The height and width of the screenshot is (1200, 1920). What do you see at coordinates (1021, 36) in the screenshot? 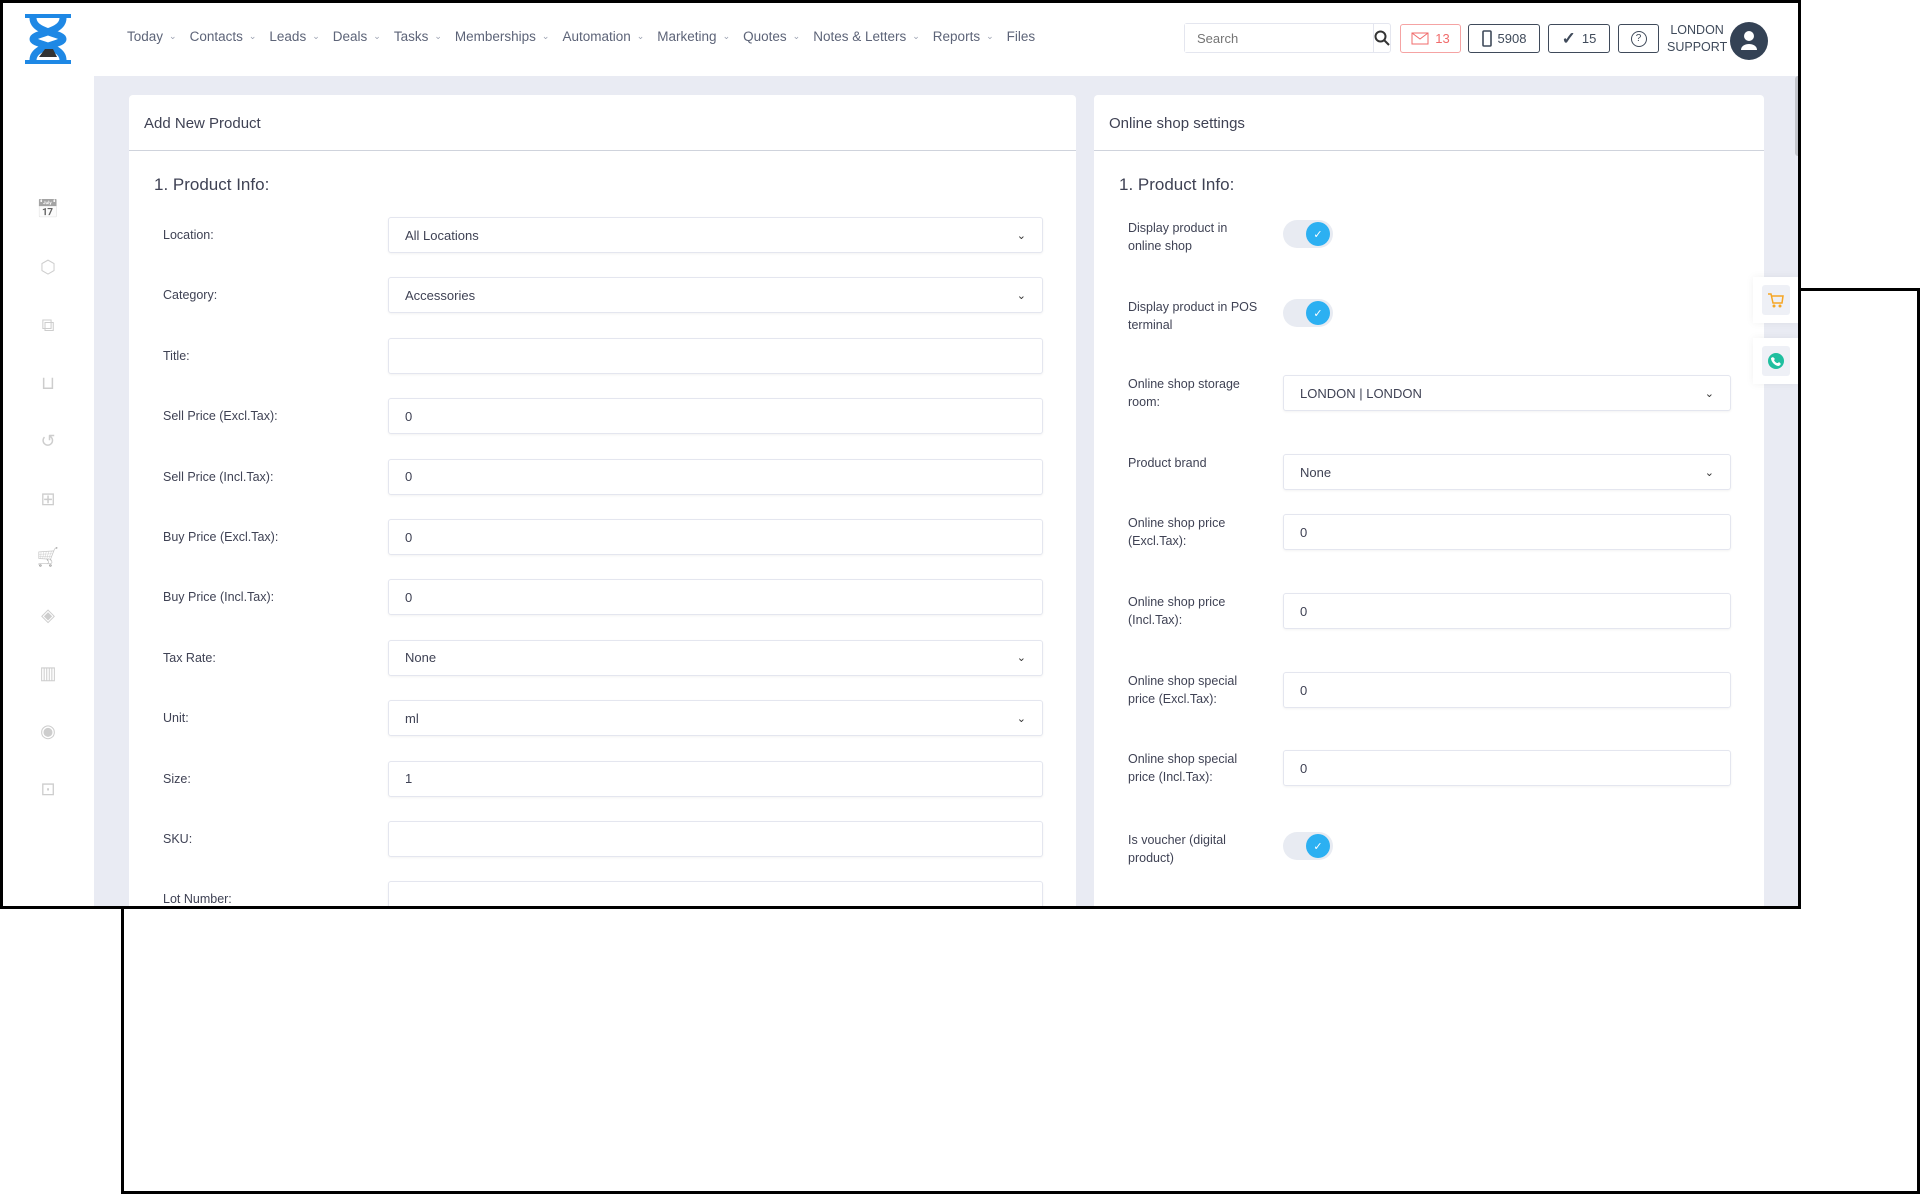
I see `nav-item-files: Files` at bounding box center [1021, 36].